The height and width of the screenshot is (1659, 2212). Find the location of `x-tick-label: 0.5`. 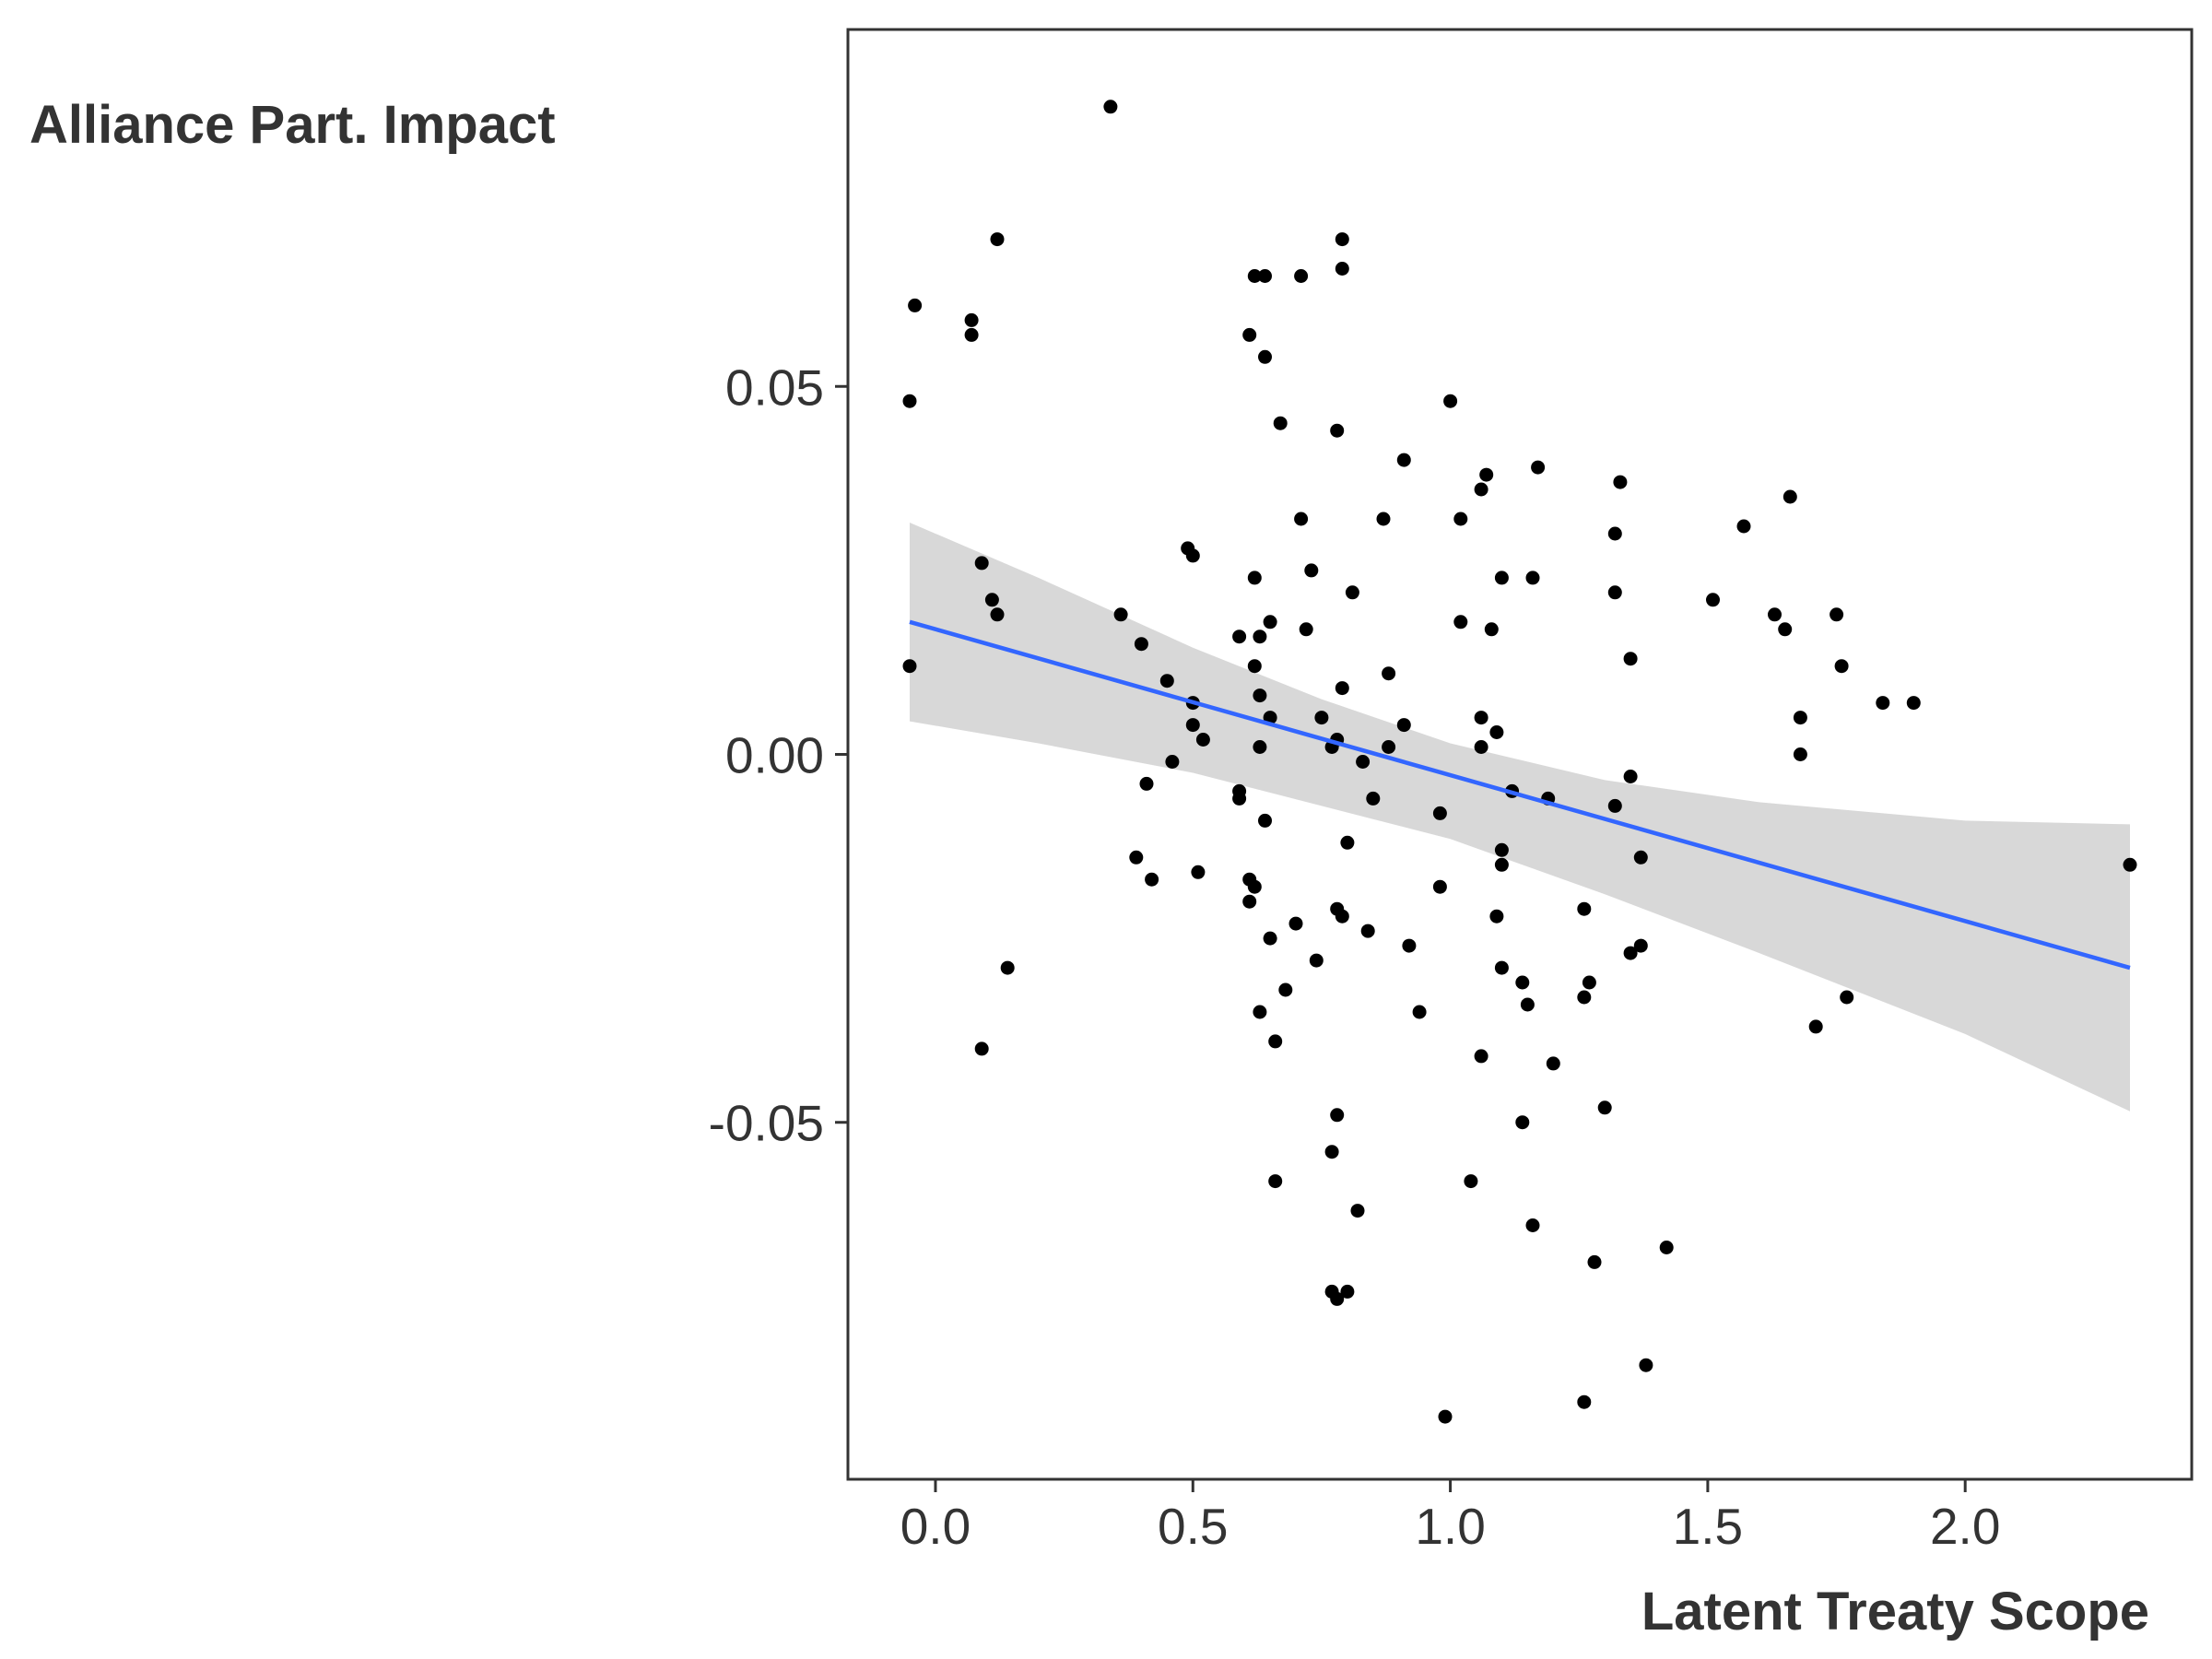

x-tick-label: 0.5 is located at coordinates (1193, 1526).